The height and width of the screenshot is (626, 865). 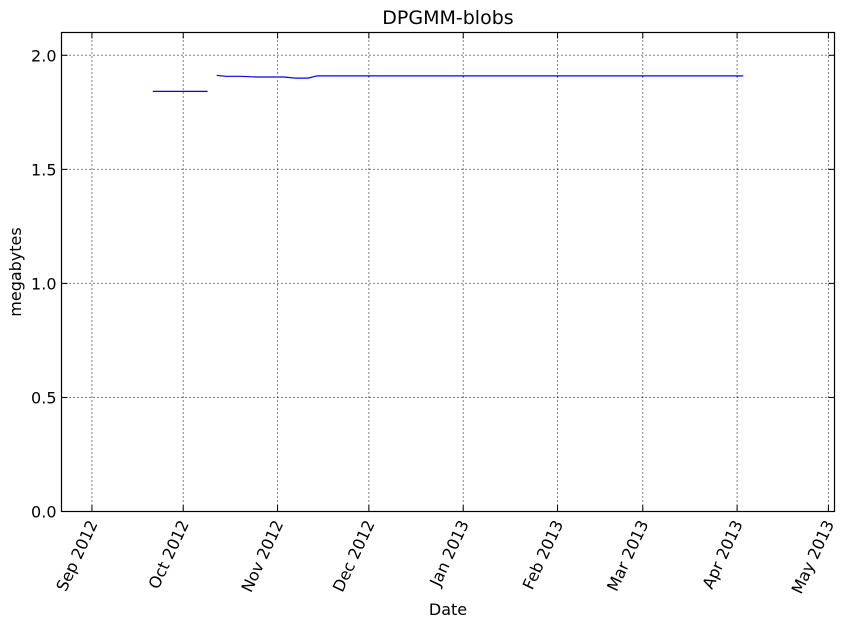 What do you see at coordinates (448, 609) in the screenshot?
I see `x-axis-label: Date` at bounding box center [448, 609].